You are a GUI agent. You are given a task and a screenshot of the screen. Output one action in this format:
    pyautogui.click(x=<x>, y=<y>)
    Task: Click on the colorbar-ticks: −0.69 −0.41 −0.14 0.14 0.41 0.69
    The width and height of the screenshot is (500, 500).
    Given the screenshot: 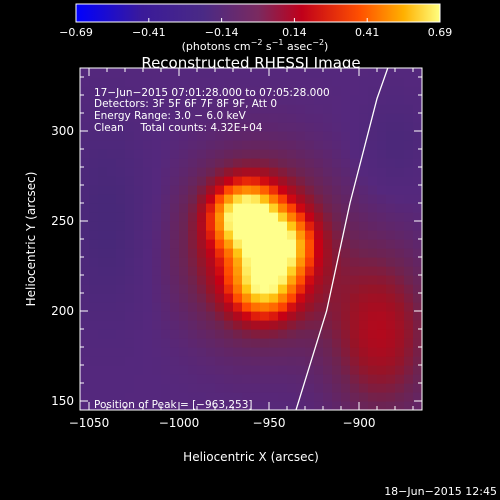 What is the action you would take?
    pyautogui.click(x=255, y=28)
    